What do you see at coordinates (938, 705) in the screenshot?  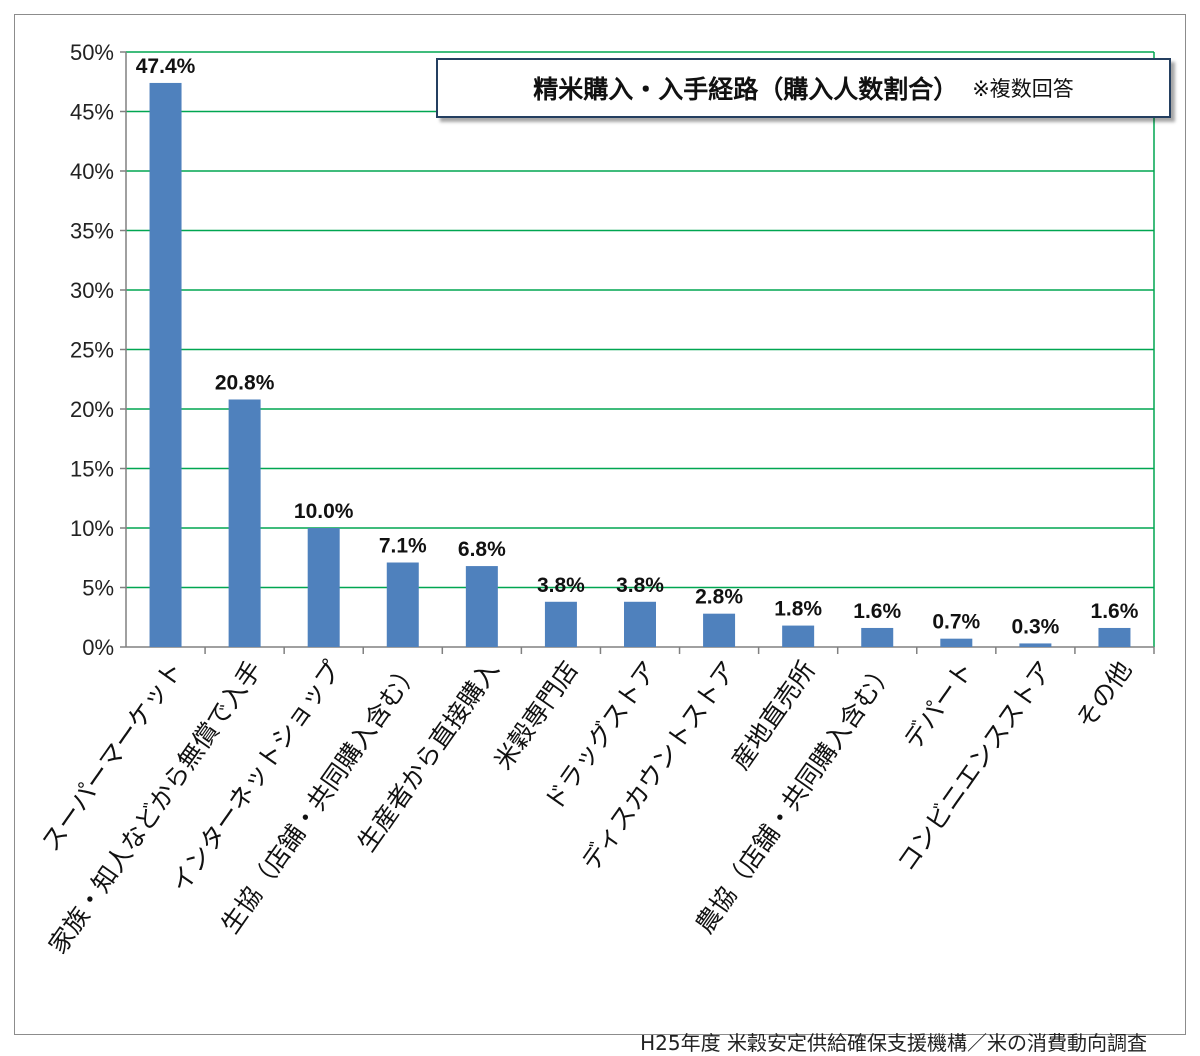 I see `x-tick-label: デパート` at bounding box center [938, 705].